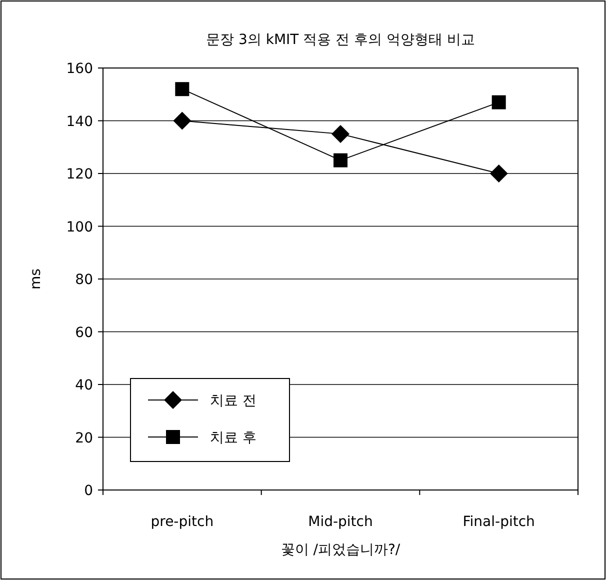  Describe the element at coordinates (84, 280) in the screenshot. I see `y-tick-label: 80` at that location.